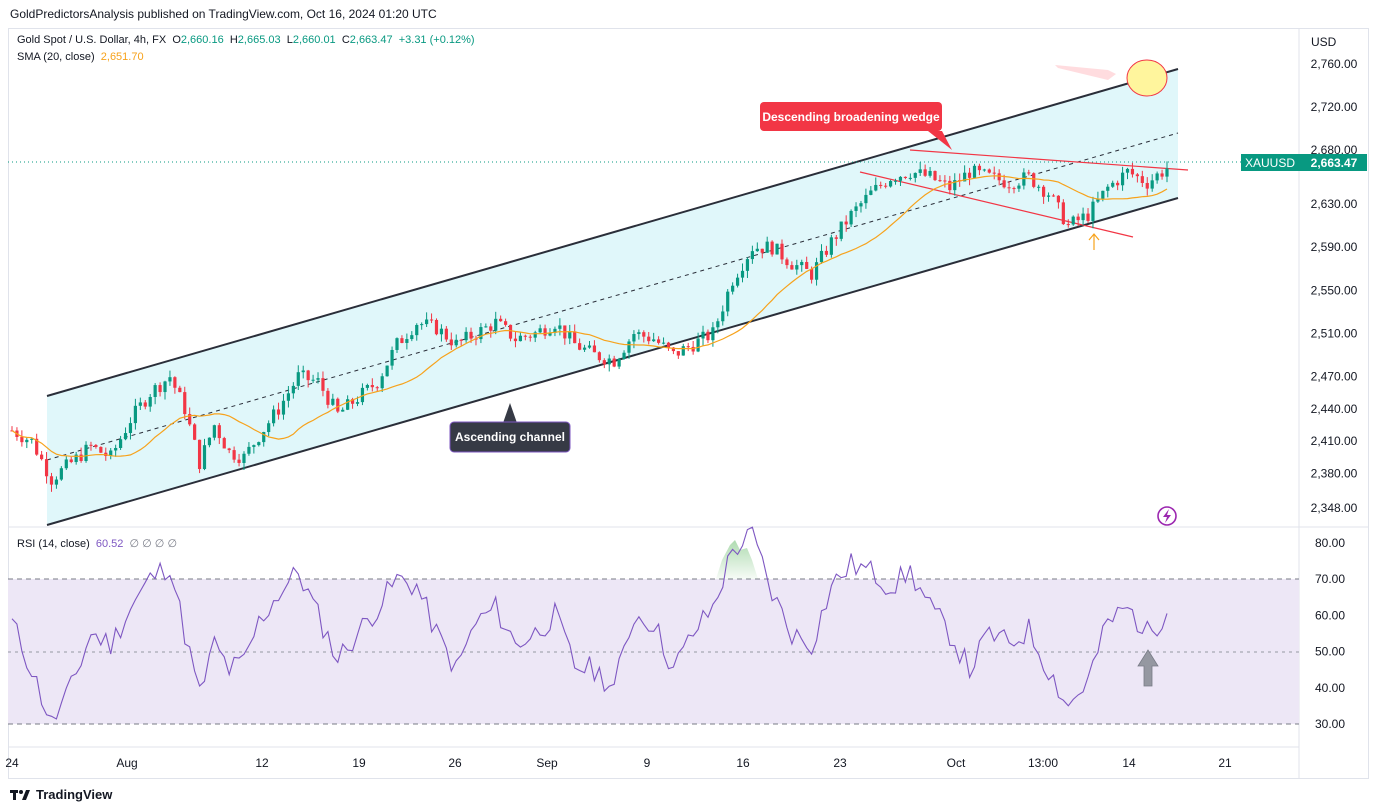  I want to click on wedge-upper-line, so click(1049, 160).